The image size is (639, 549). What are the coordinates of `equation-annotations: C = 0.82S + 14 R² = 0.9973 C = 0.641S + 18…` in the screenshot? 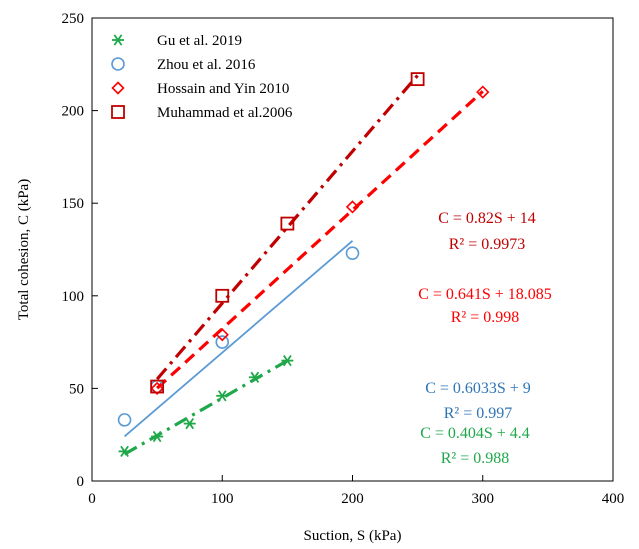 It's located at (485, 338).